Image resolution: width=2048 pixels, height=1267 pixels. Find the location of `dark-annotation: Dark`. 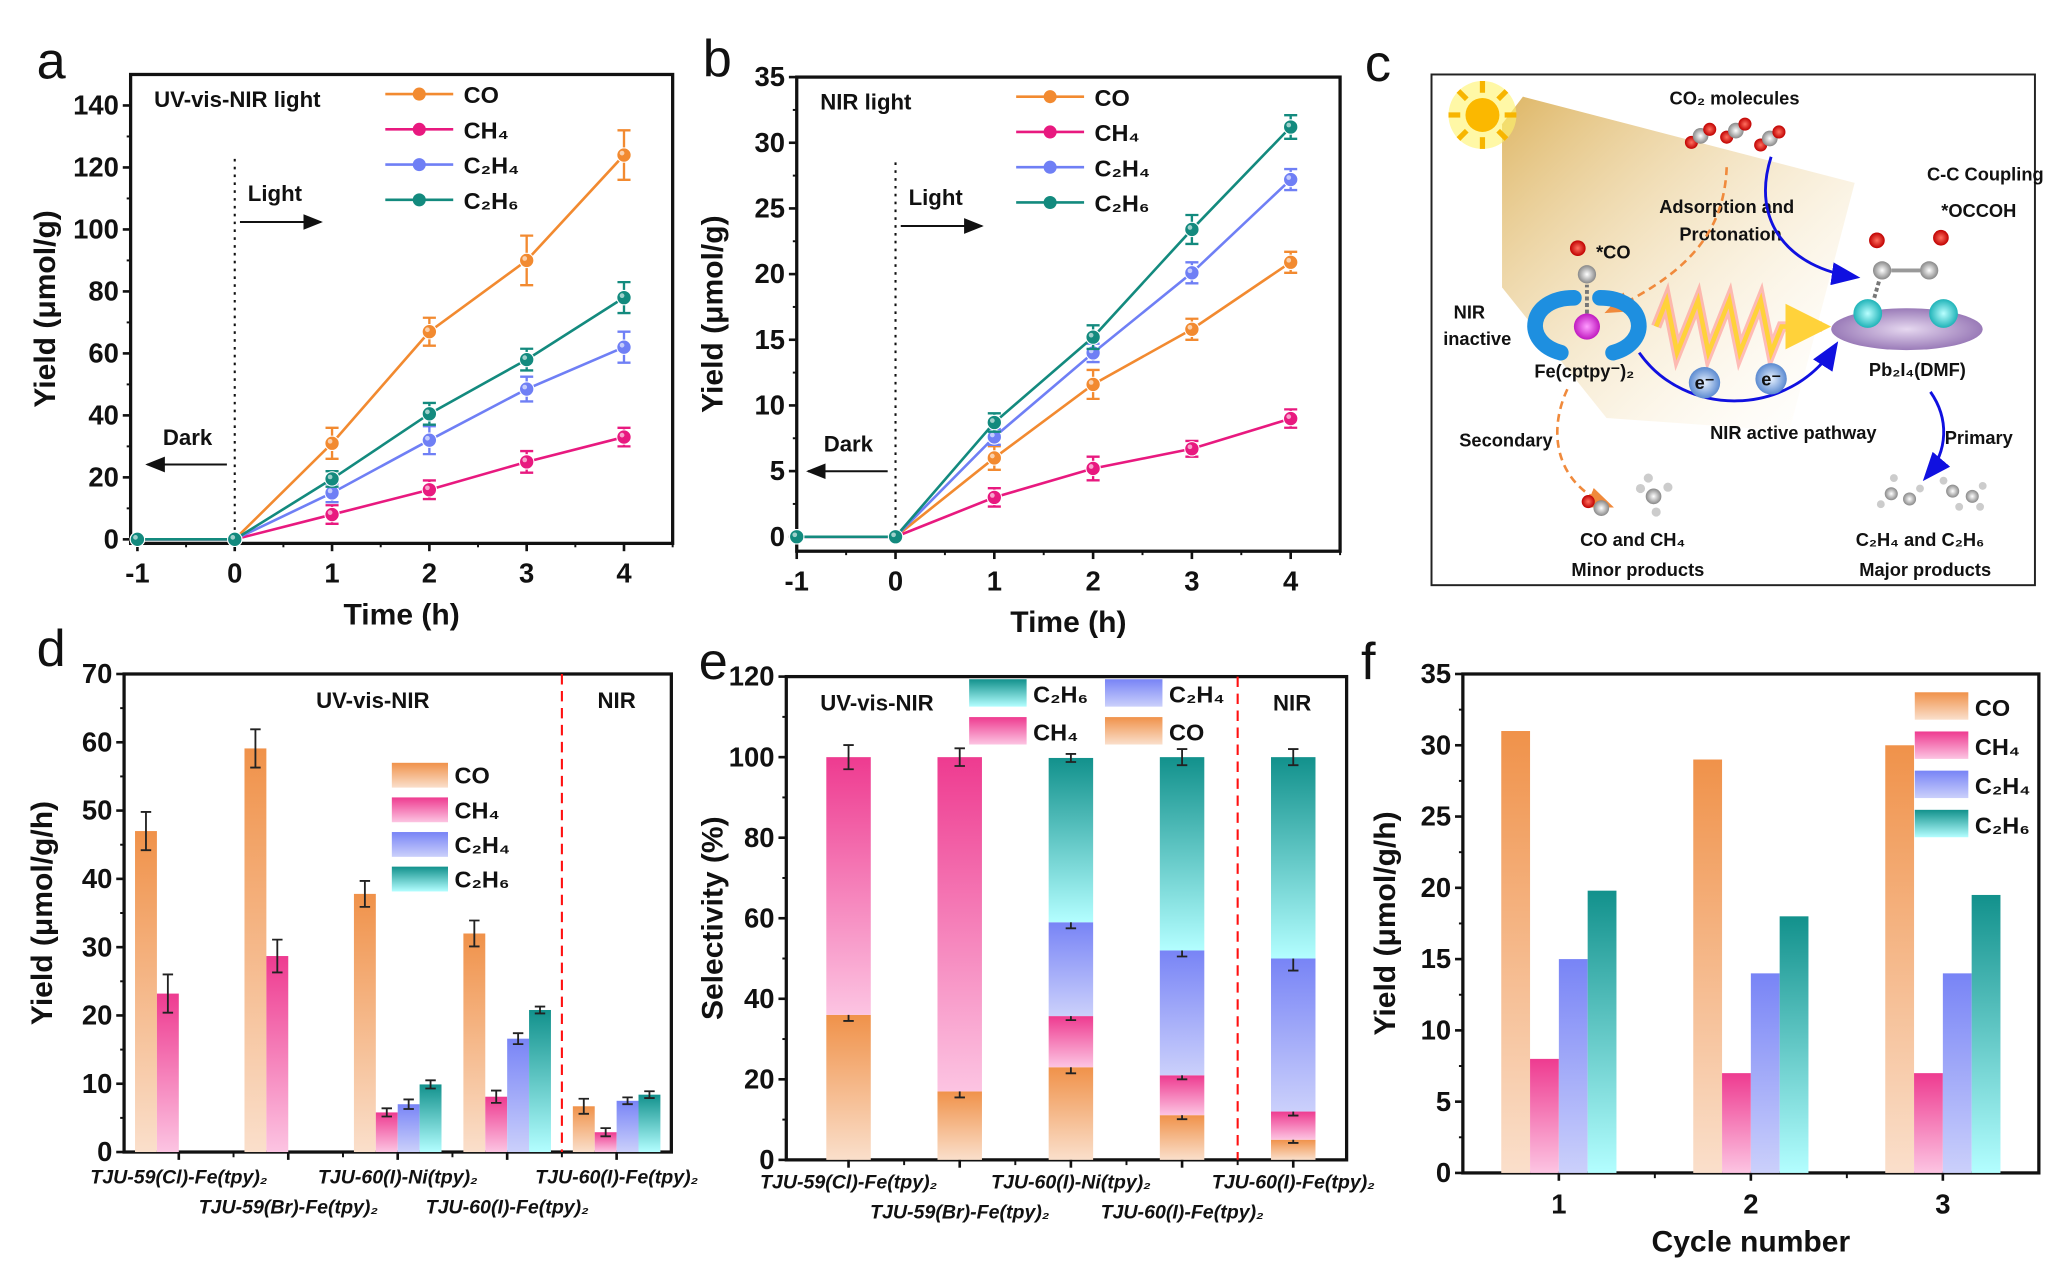

dark-annotation: Dark is located at coordinates (849, 444).